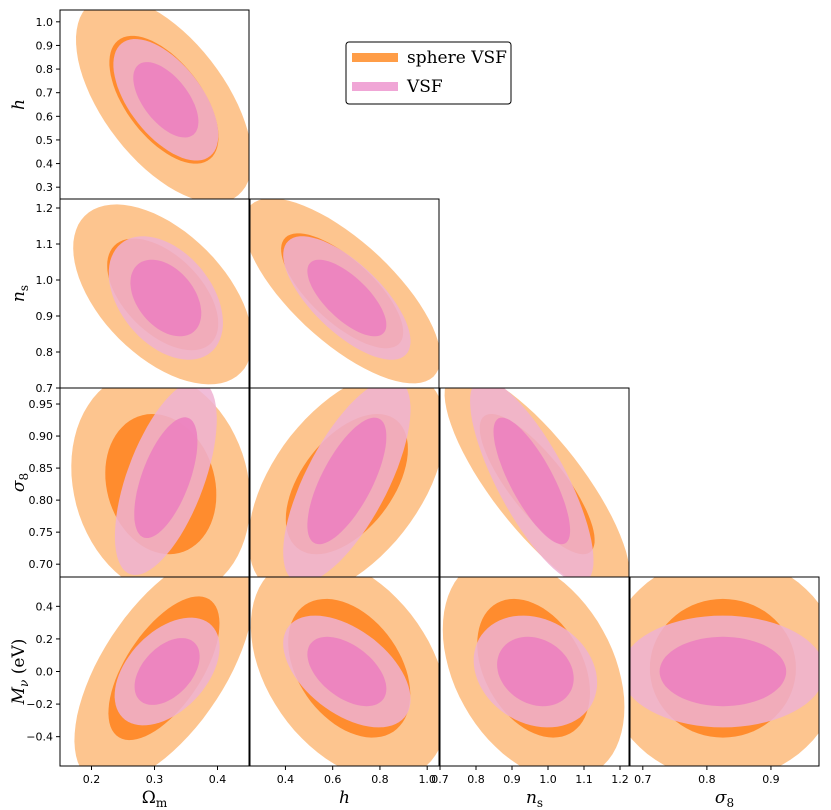  What do you see at coordinates (41, 404) in the screenshot?
I see `y-tick-label: 0.95` at bounding box center [41, 404].